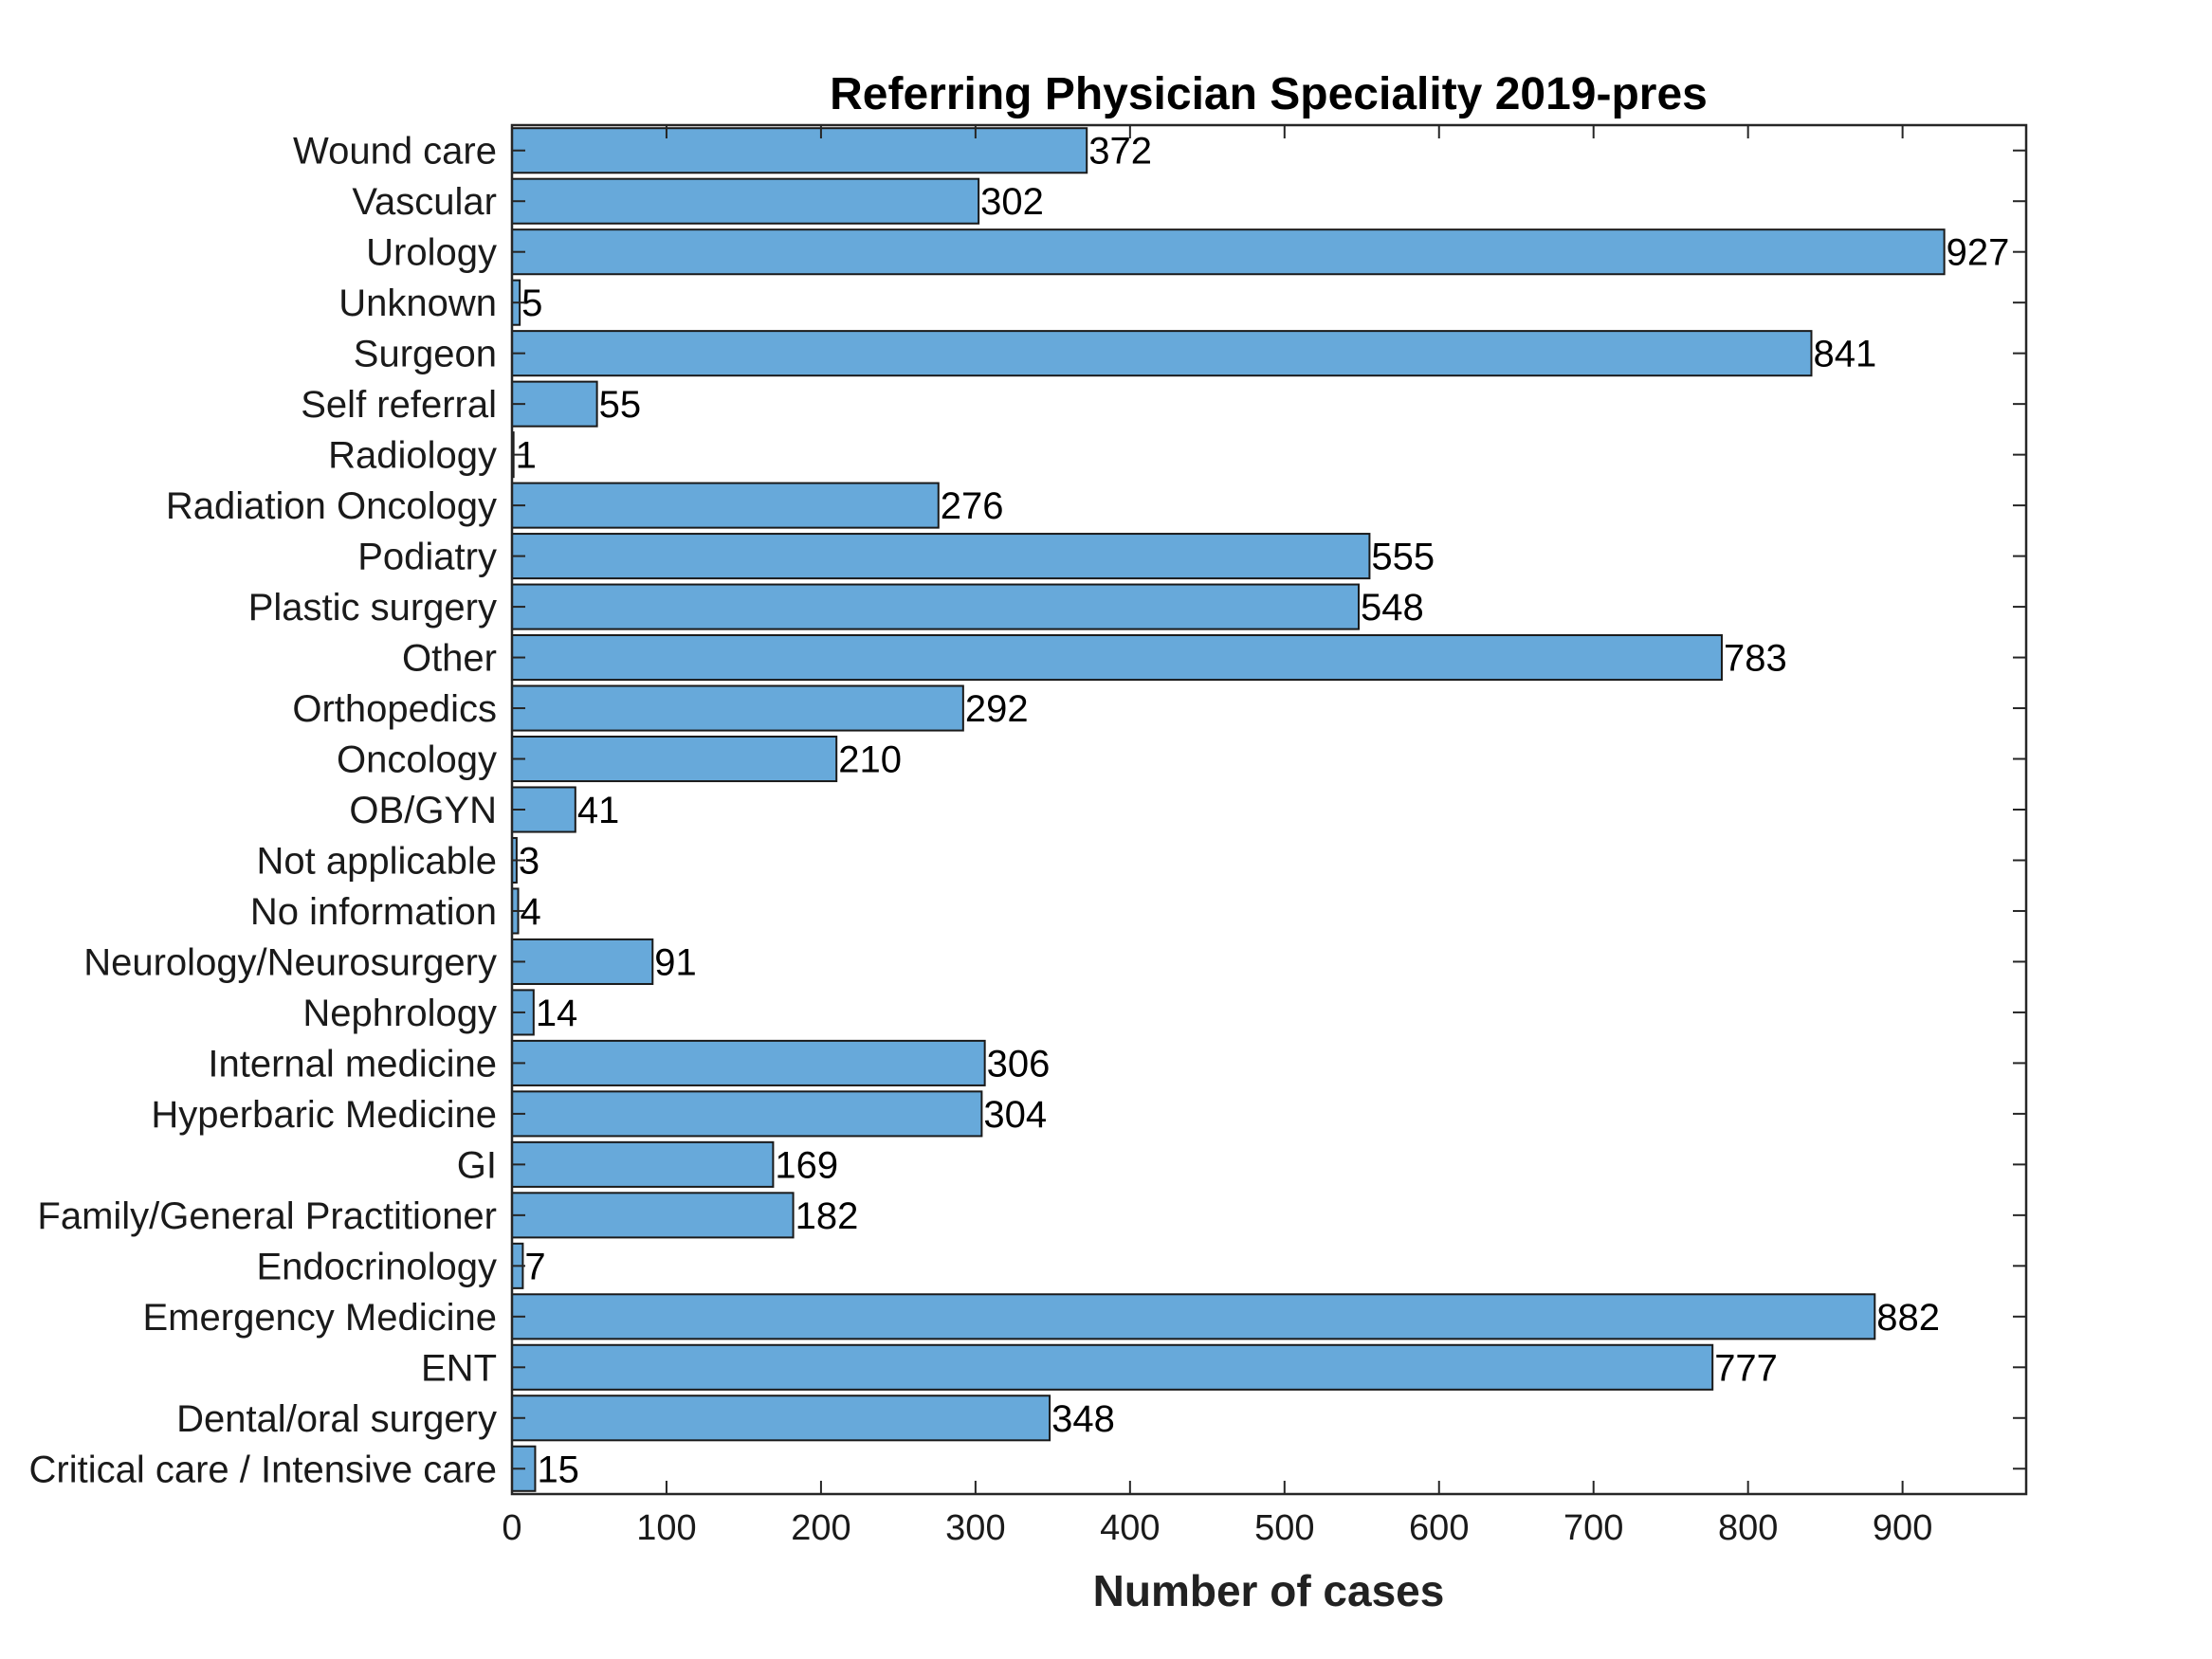 The image size is (2212, 1659). I want to click on category-label-dental-oral-surgery: Dental/oral surgery, so click(336, 1419).